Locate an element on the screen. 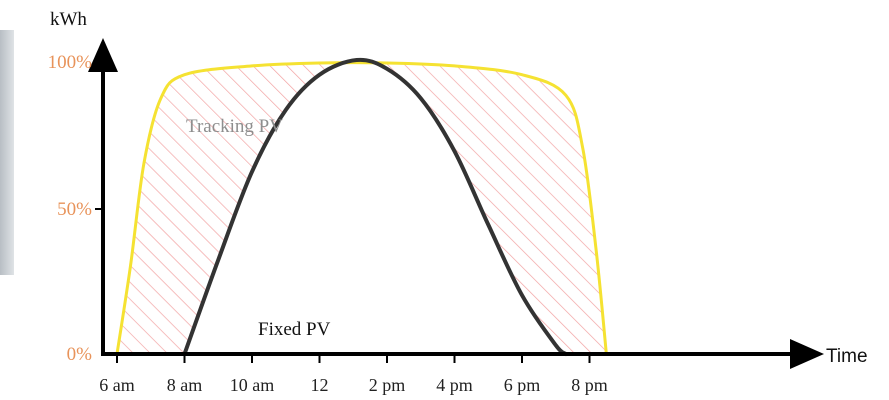  x-axis-title: Time is located at coordinates (847, 356).